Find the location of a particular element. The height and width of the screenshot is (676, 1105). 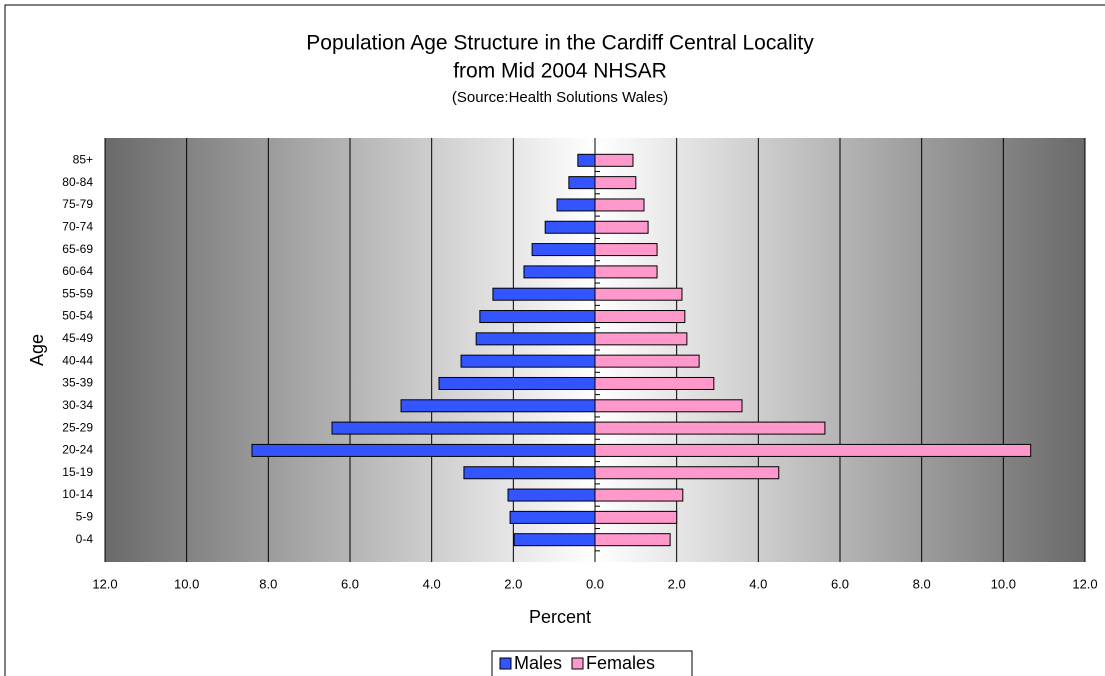

x-axis-label: Percent is located at coordinates (560, 617).